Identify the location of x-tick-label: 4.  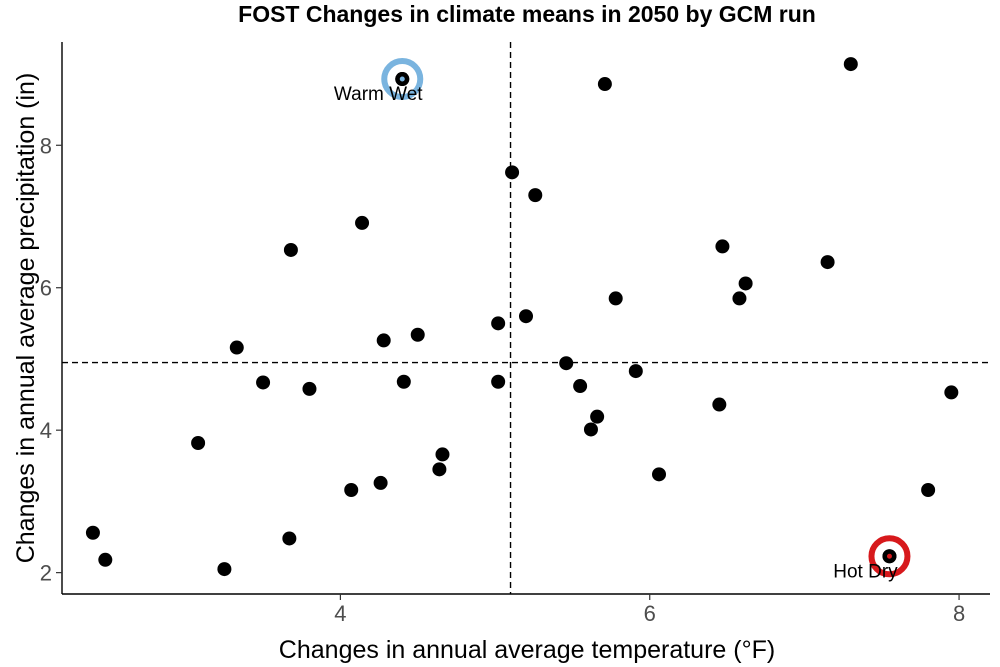
(340, 613).